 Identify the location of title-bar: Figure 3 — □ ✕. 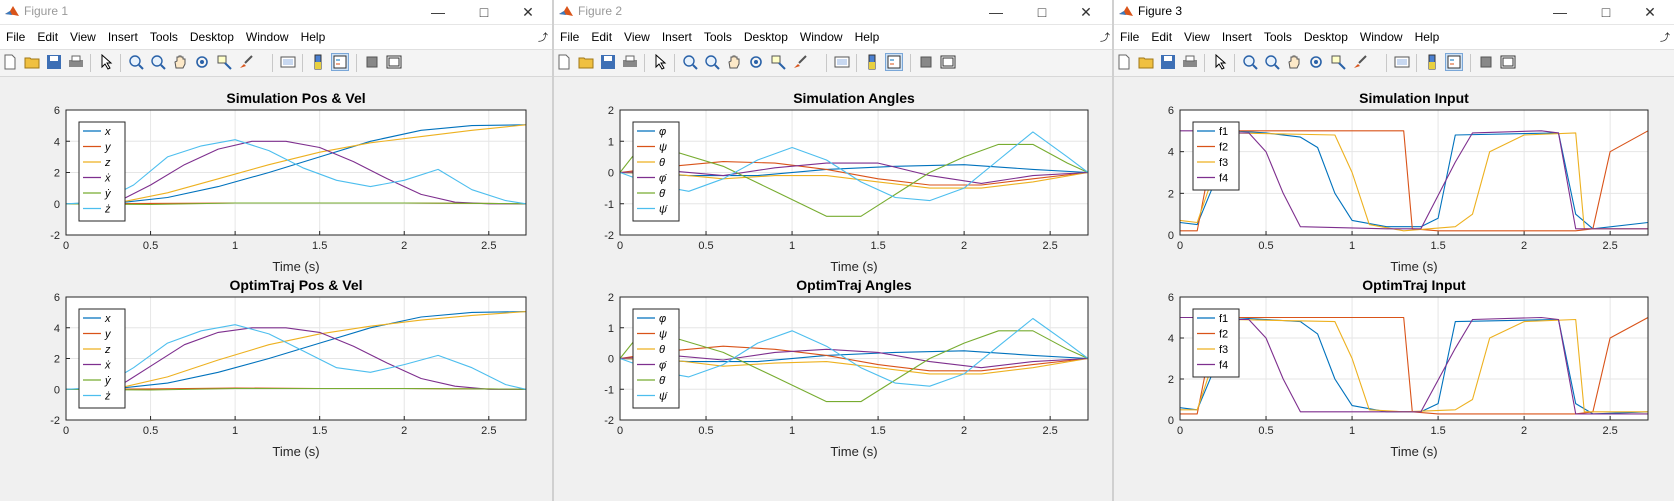
(1394, 12).